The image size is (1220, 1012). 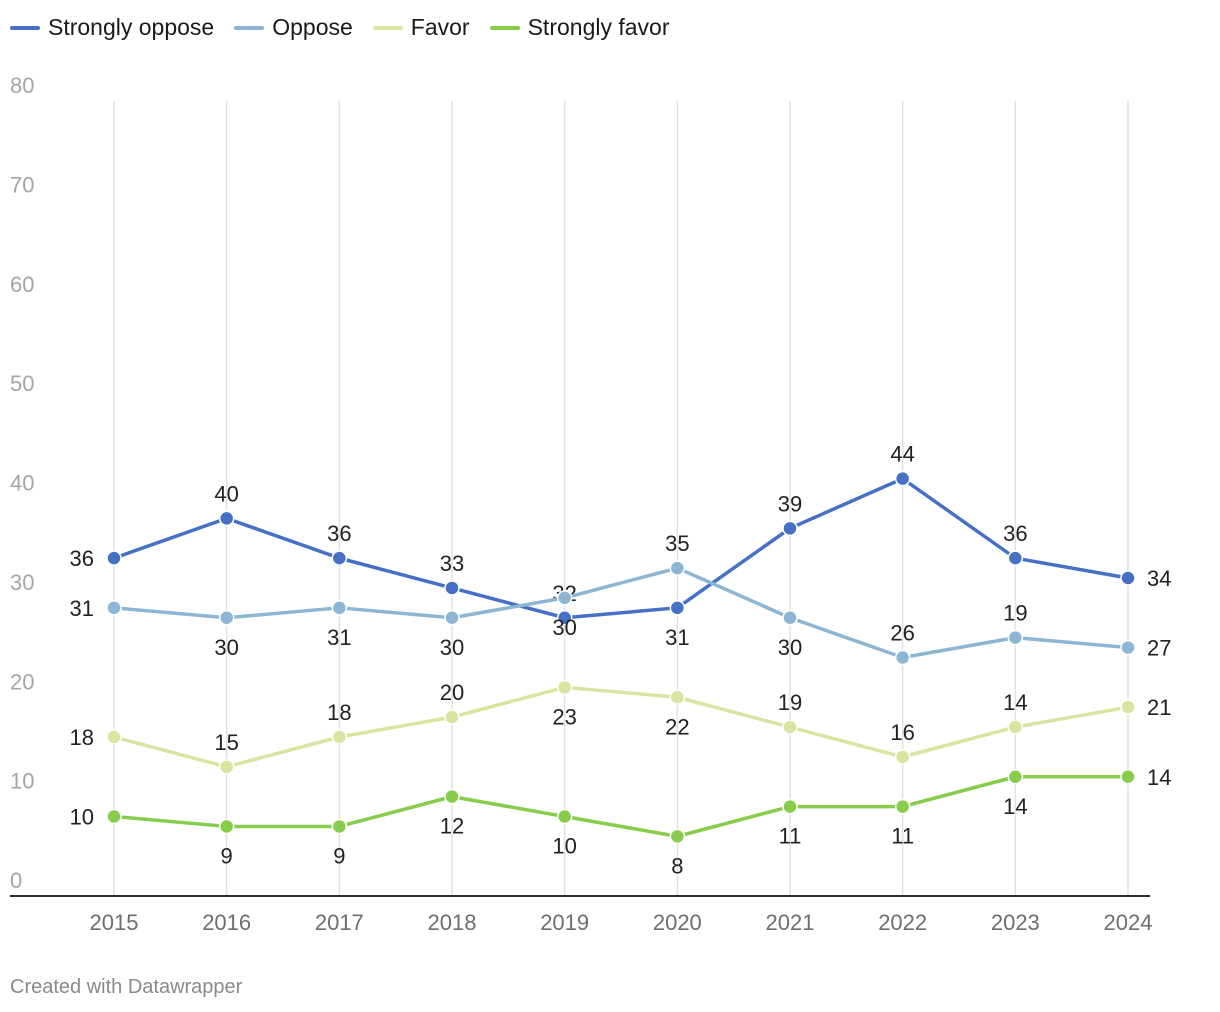 What do you see at coordinates (677, 637) in the screenshot?
I see `data-label-strongly-oppose-2020: 31` at bounding box center [677, 637].